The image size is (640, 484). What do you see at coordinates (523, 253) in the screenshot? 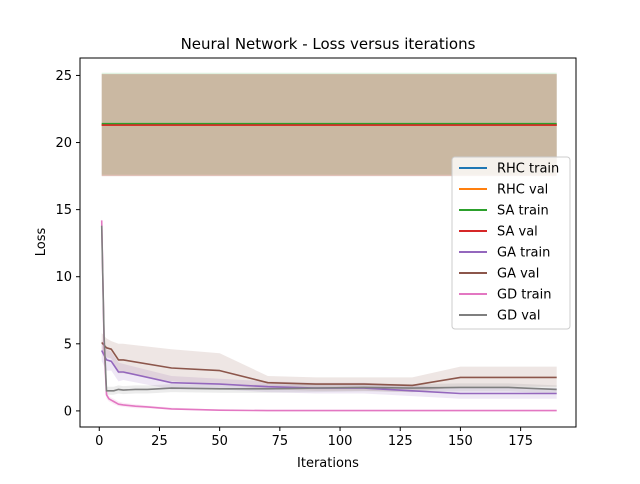
I see `legend-label-ga-train: GA train` at bounding box center [523, 253].